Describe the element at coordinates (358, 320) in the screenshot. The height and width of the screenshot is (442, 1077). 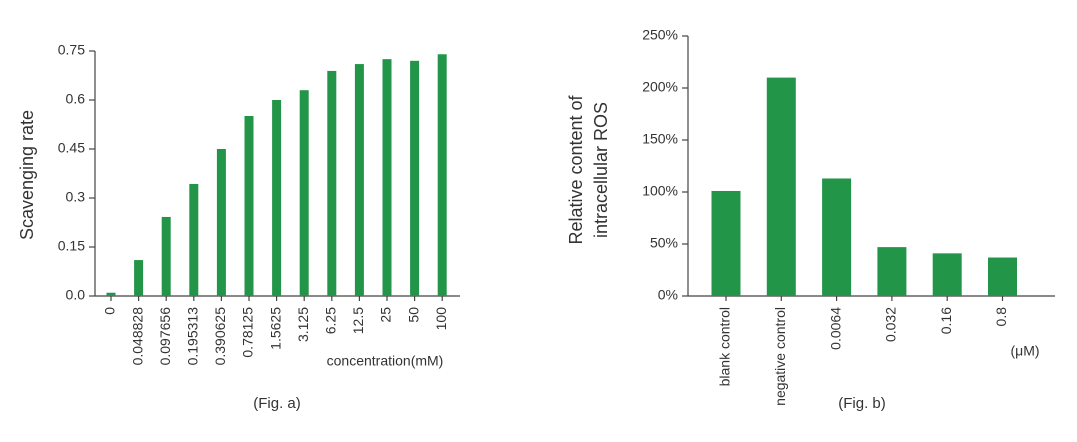
I see `x-tick-label: 12.5` at that location.